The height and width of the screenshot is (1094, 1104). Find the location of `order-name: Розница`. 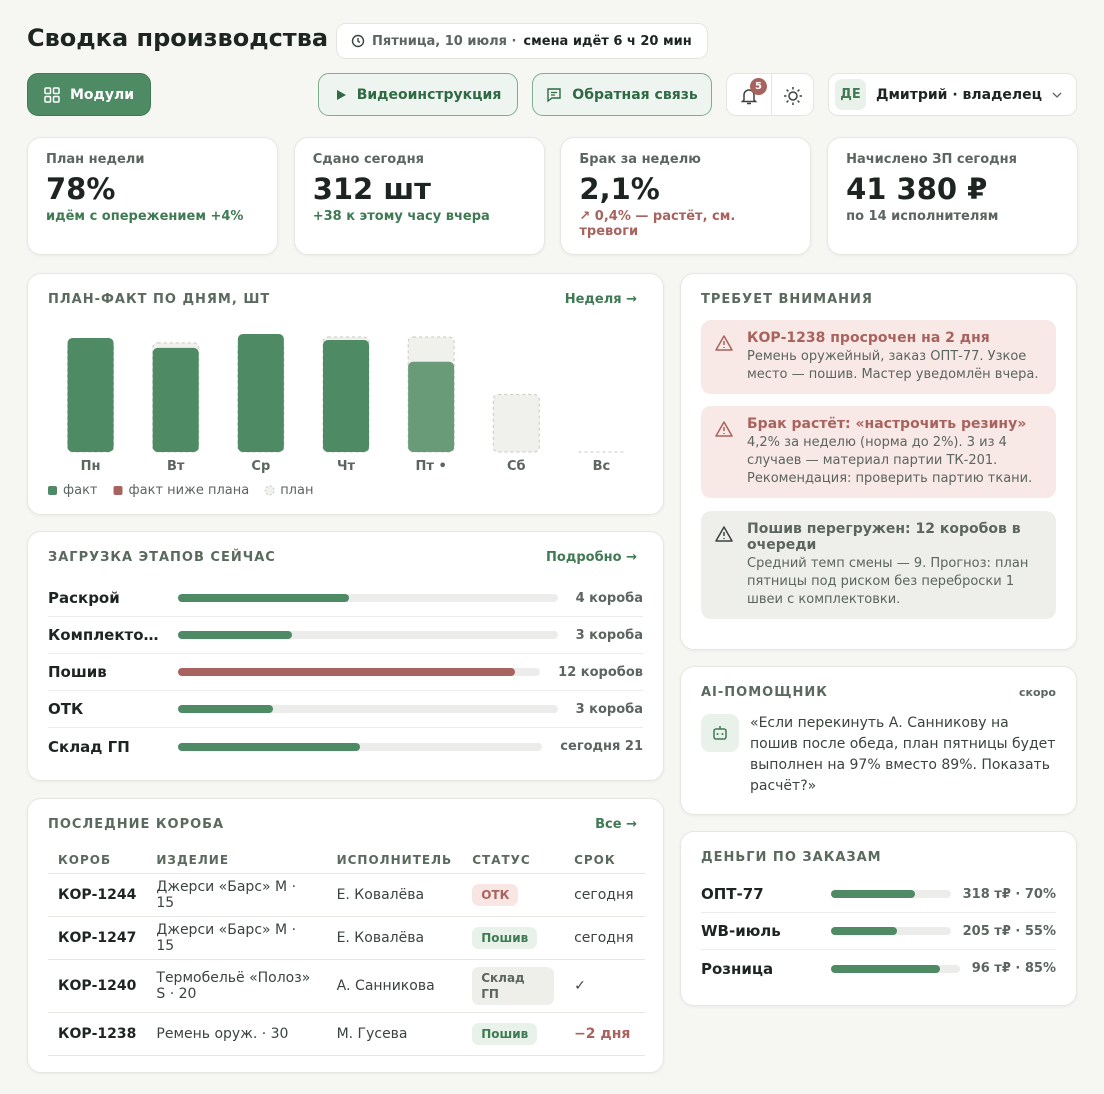

order-name: Розница is located at coordinates (737, 968).